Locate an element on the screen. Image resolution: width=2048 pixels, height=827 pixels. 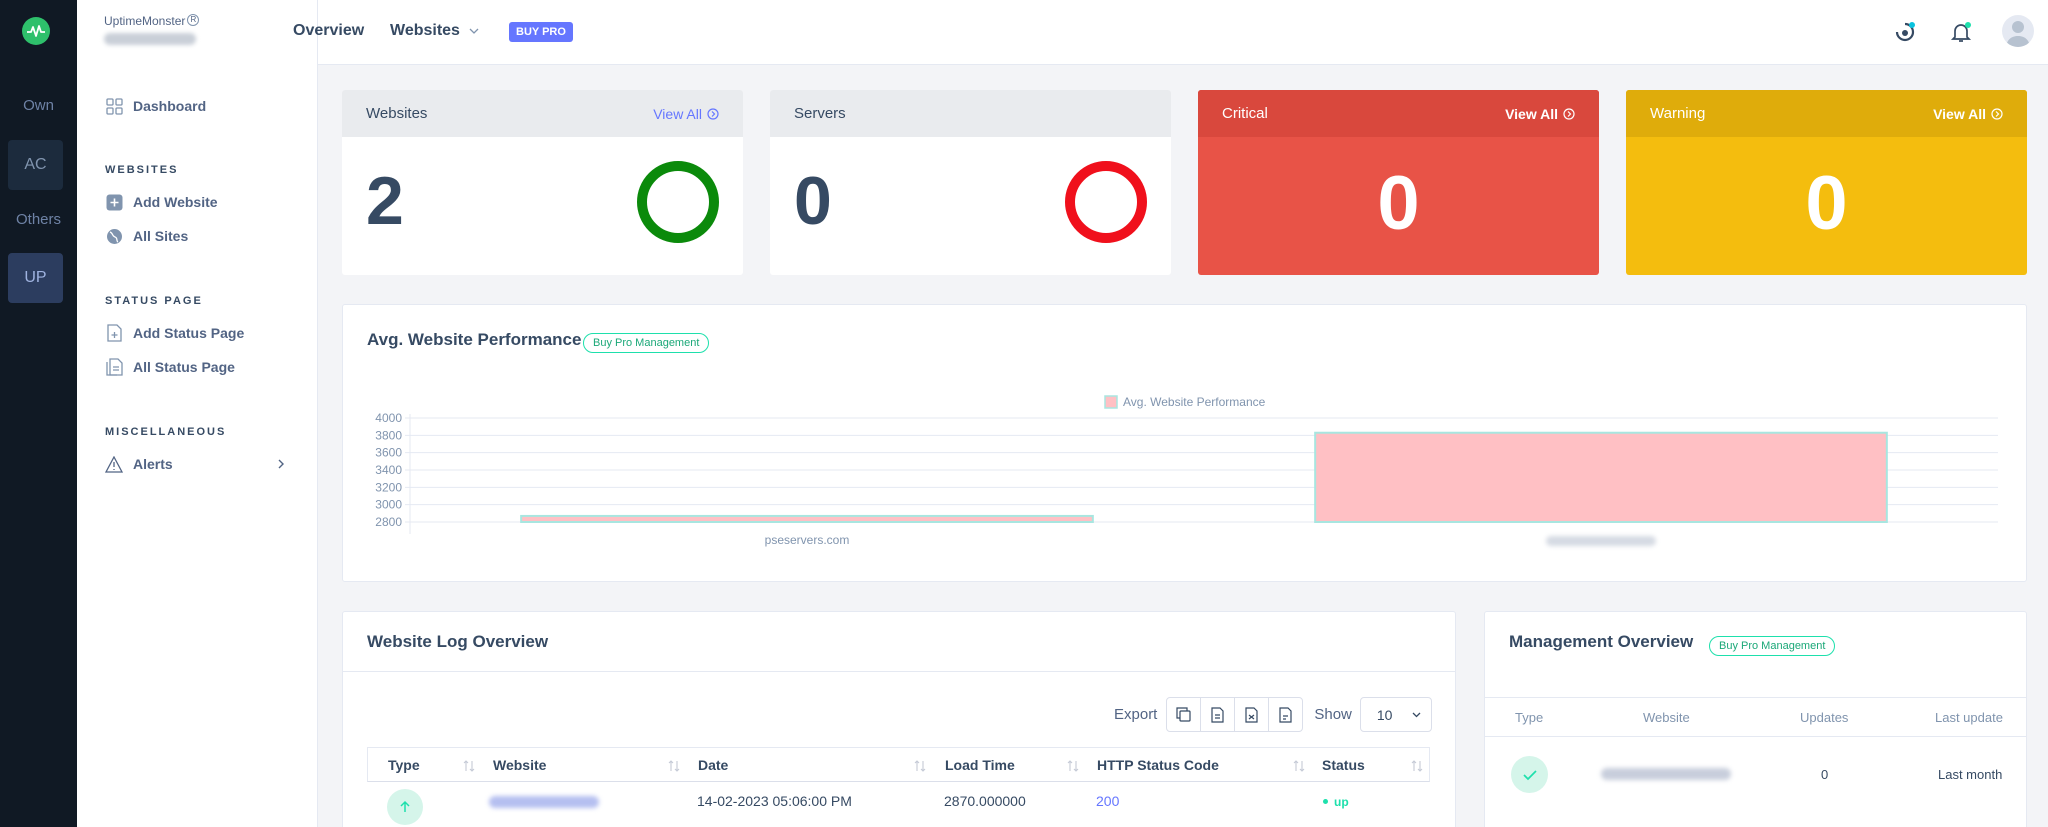
servers-card: Servers 0 is located at coordinates (970, 182).